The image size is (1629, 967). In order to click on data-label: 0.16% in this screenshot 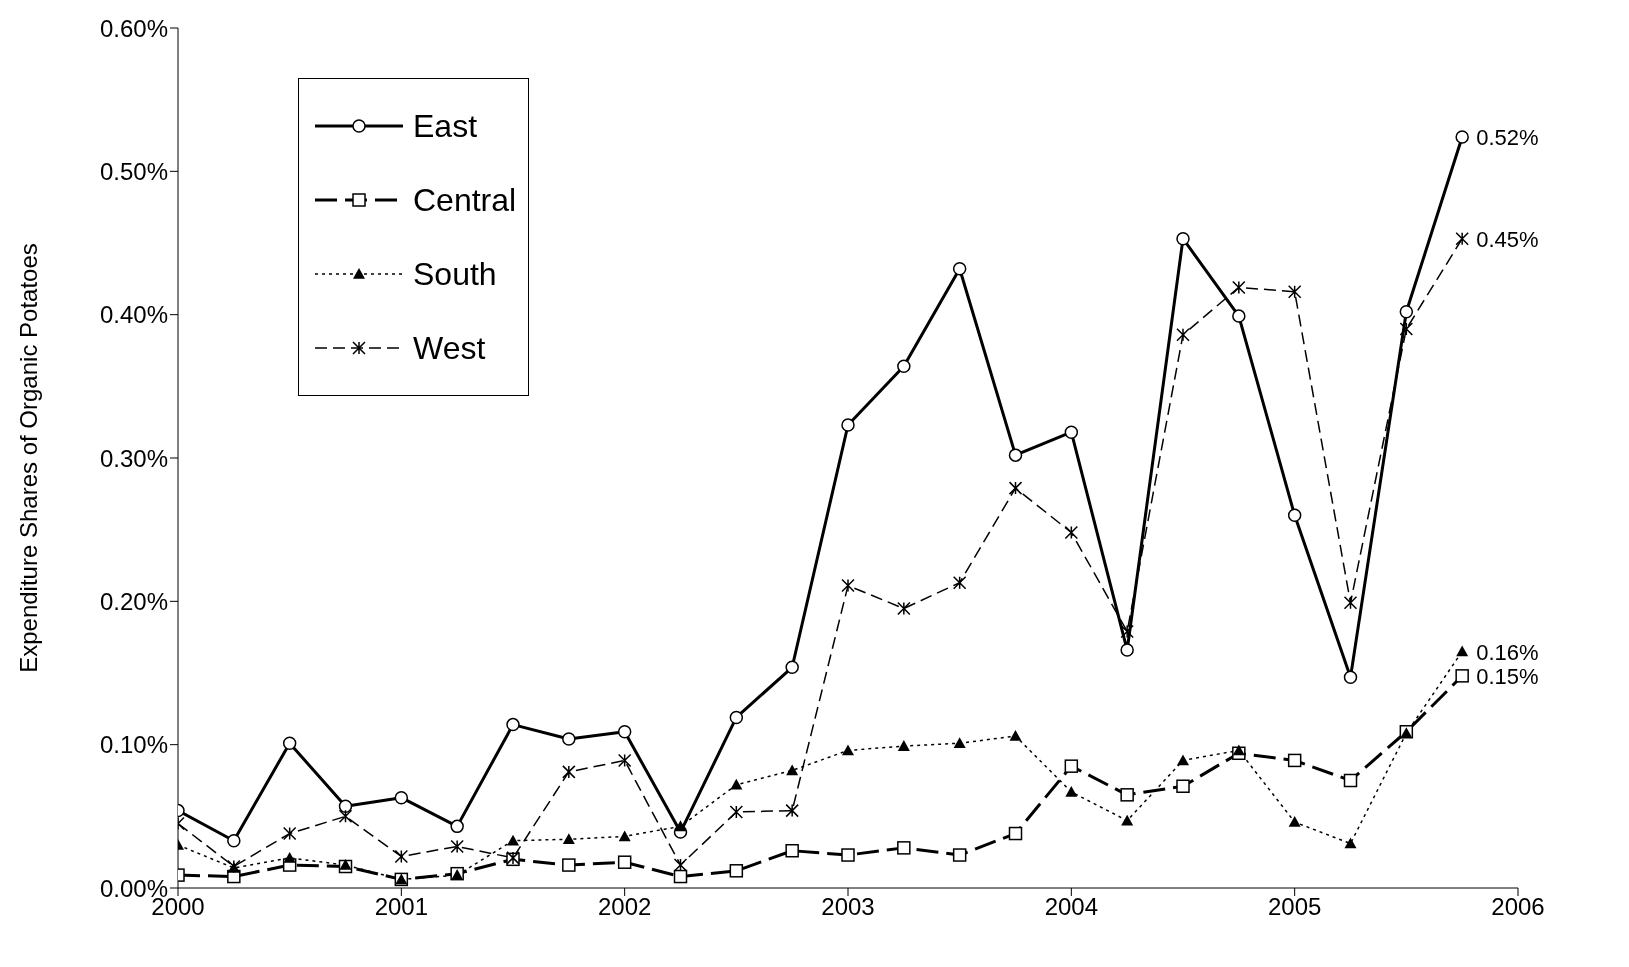, I will do `click(1507, 652)`.